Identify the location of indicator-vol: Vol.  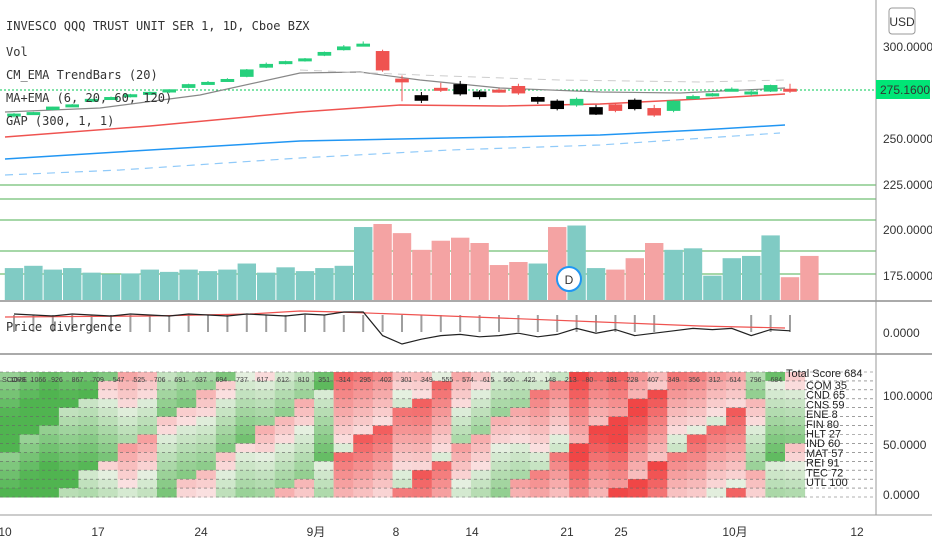
(17, 52).